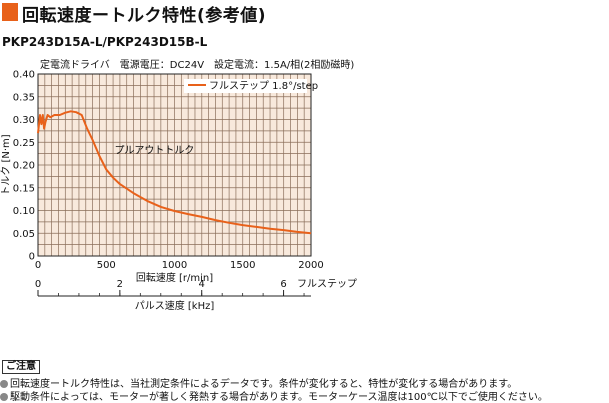  Describe the element at coordinates (120, 284) in the screenshot. I see `secondary-tick-label: 2` at that location.